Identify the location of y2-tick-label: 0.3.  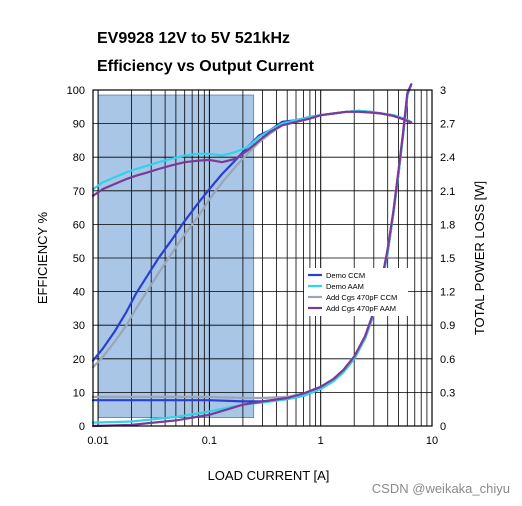
(447, 393).